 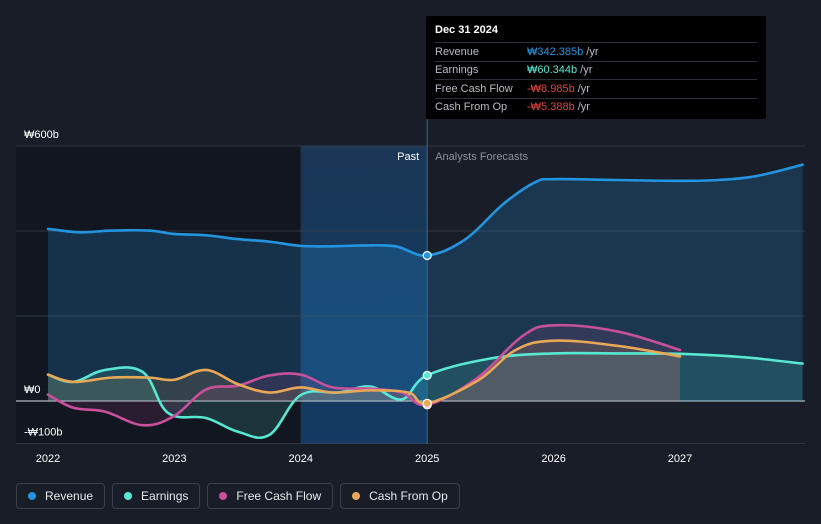 I want to click on tooltip-value: -₩5.388b, so click(x=551, y=107).